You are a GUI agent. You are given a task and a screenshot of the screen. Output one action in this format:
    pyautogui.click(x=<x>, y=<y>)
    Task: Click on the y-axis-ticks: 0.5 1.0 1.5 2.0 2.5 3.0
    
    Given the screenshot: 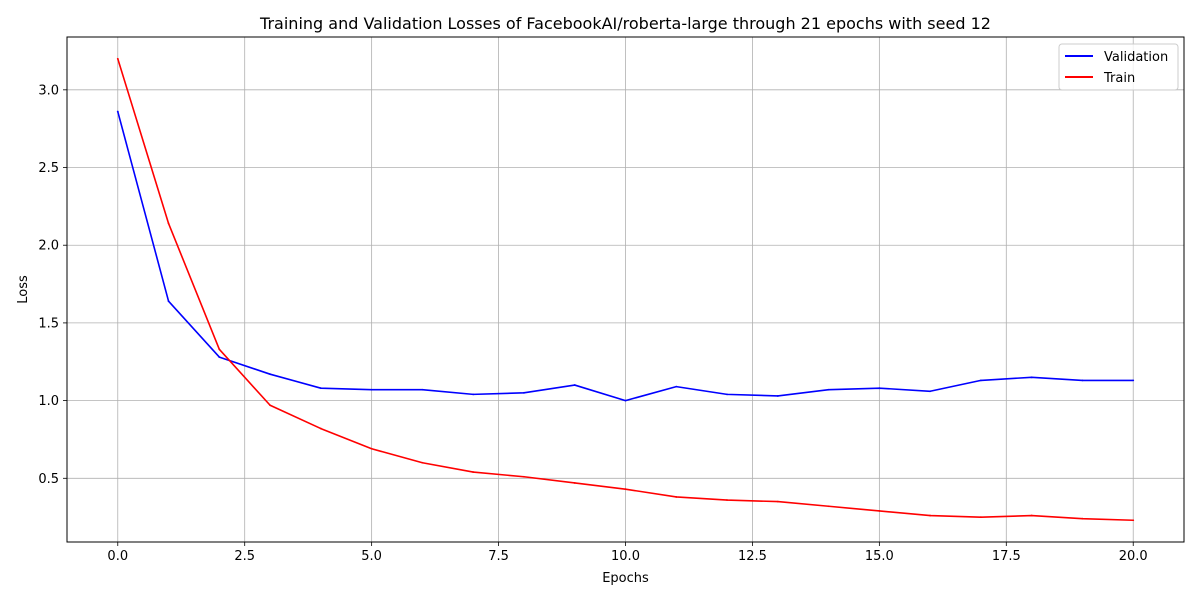 What is the action you would take?
    pyautogui.click(x=52, y=285)
    